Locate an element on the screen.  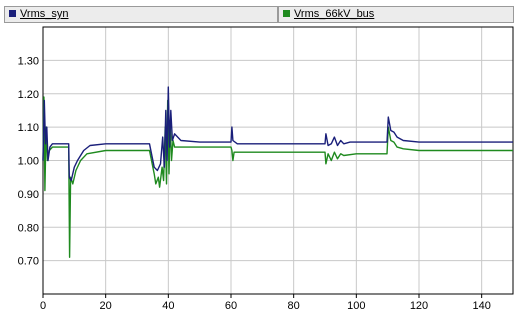
x-tick-label: 80 is located at coordinates (294, 306).